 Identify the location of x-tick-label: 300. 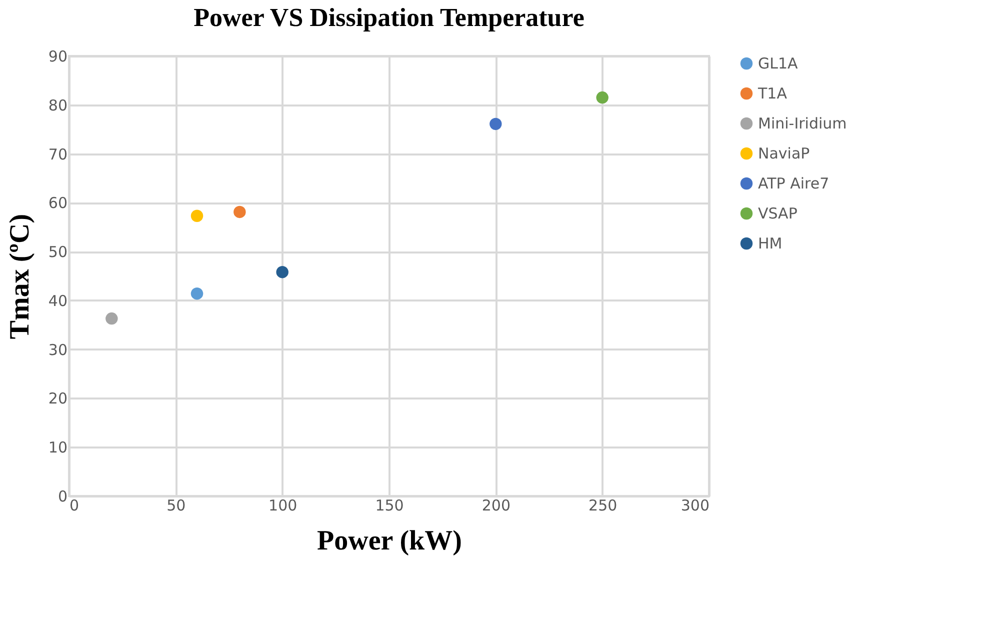
(695, 505).